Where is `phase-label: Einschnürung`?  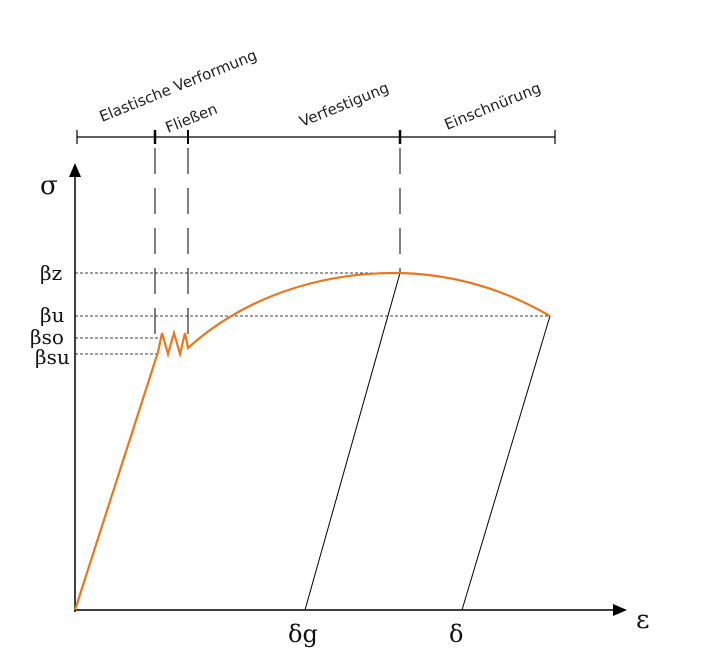
phase-label: Einschnürung is located at coordinates (493, 106).